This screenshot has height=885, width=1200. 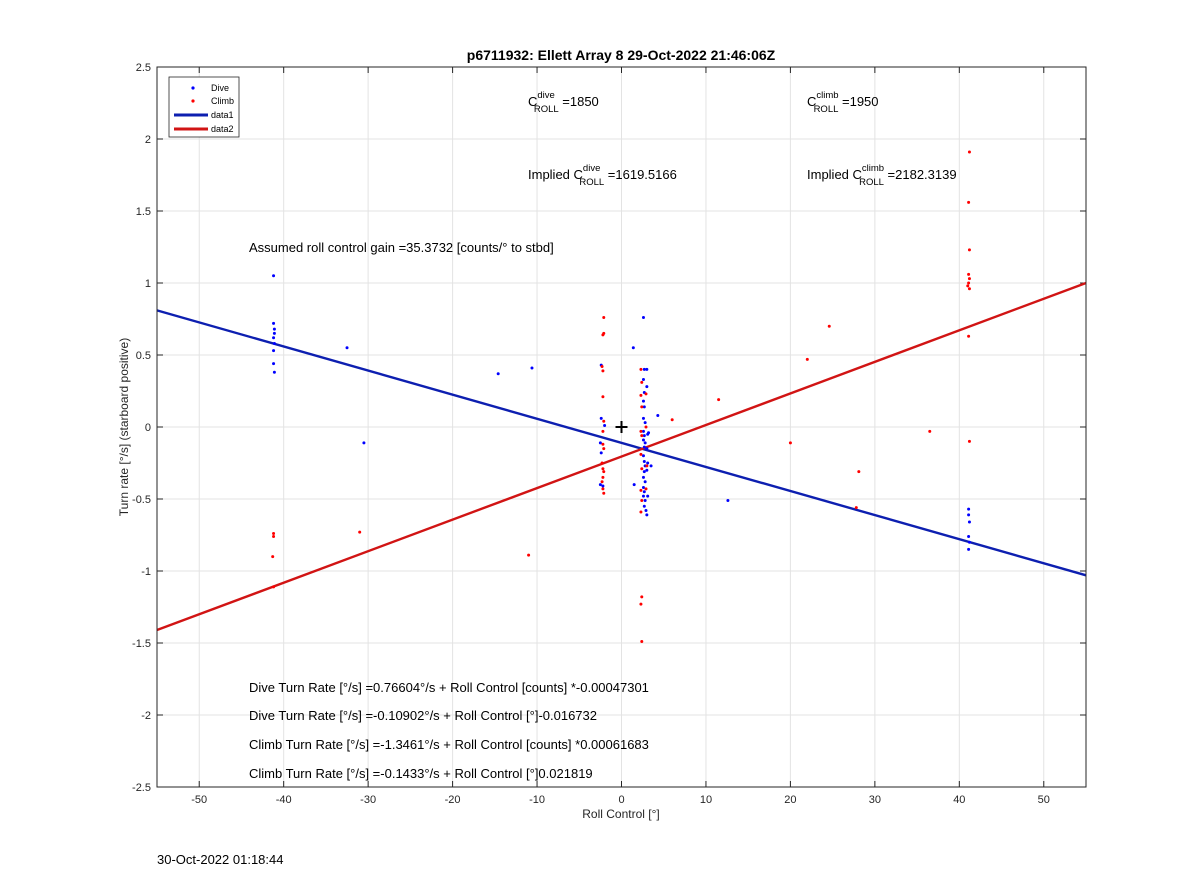 What do you see at coordinates (199, 800) in the screenshot?
I see `x-tick-label: -50` at bounding box center [199, 800].